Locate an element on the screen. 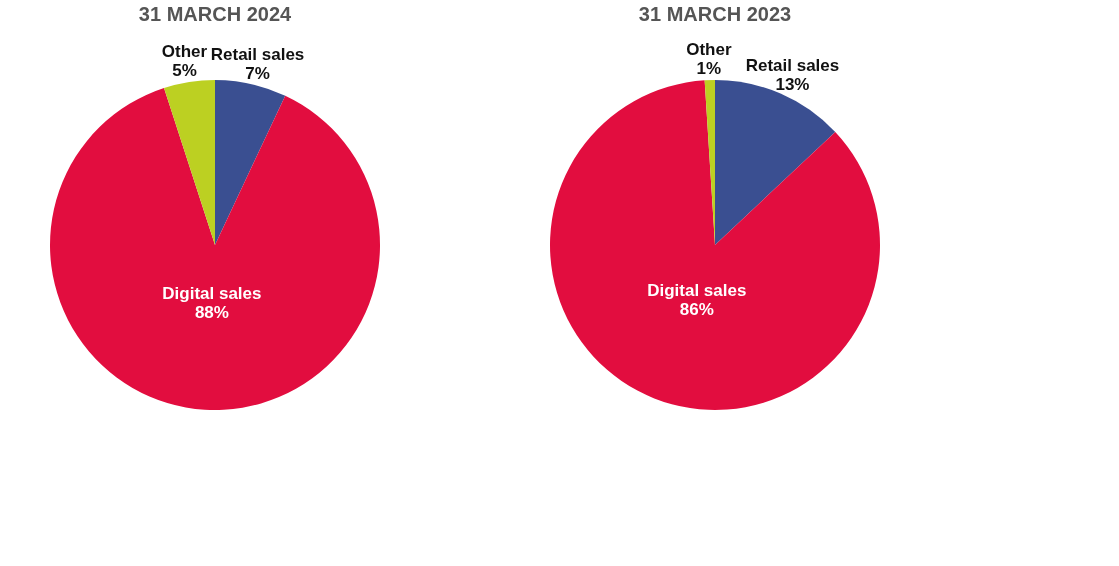 The image size is (1119, 566). data-label: 1% is located at coordinates (709, 69).